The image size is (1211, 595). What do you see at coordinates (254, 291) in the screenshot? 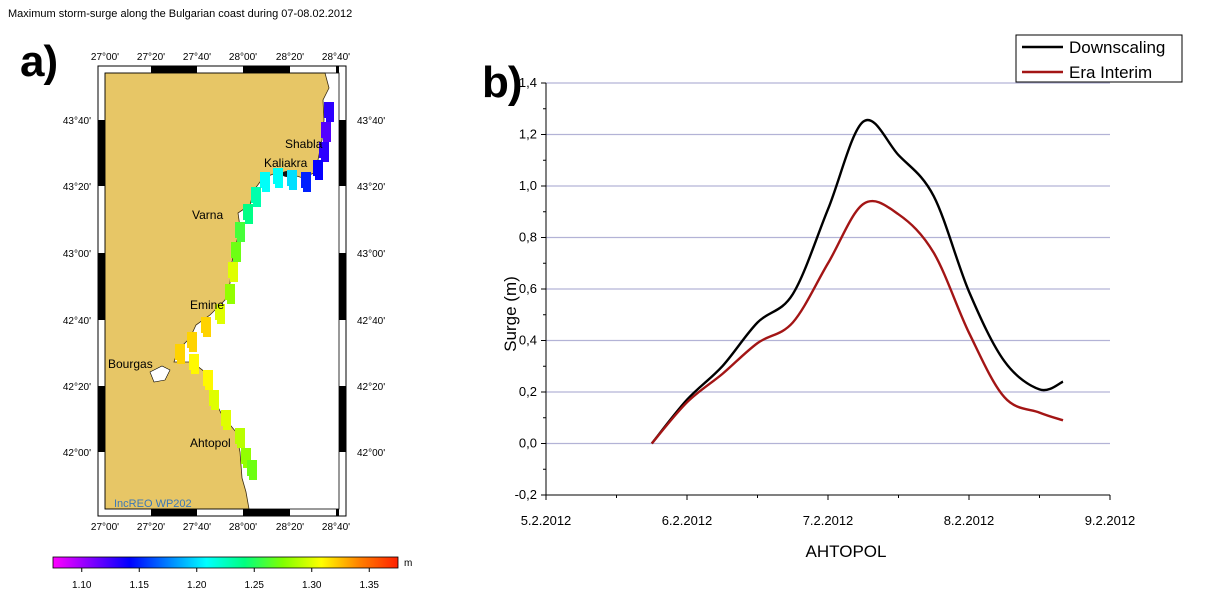
I see `surge-cells` at bounding box center [254, 291].